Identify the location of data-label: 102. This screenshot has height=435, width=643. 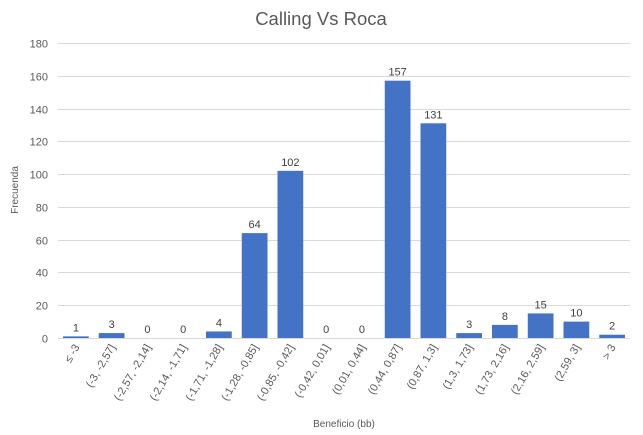
(290, 163).